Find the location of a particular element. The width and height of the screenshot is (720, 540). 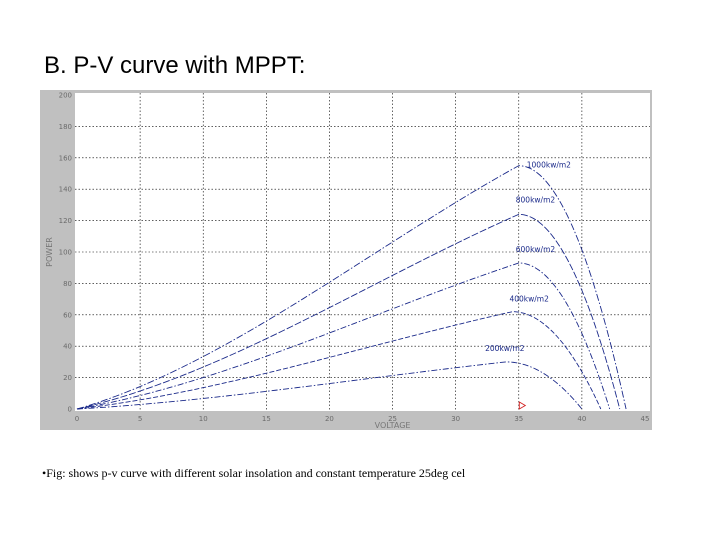

x-tick-label: 25 is located at coordinates (392, 419).